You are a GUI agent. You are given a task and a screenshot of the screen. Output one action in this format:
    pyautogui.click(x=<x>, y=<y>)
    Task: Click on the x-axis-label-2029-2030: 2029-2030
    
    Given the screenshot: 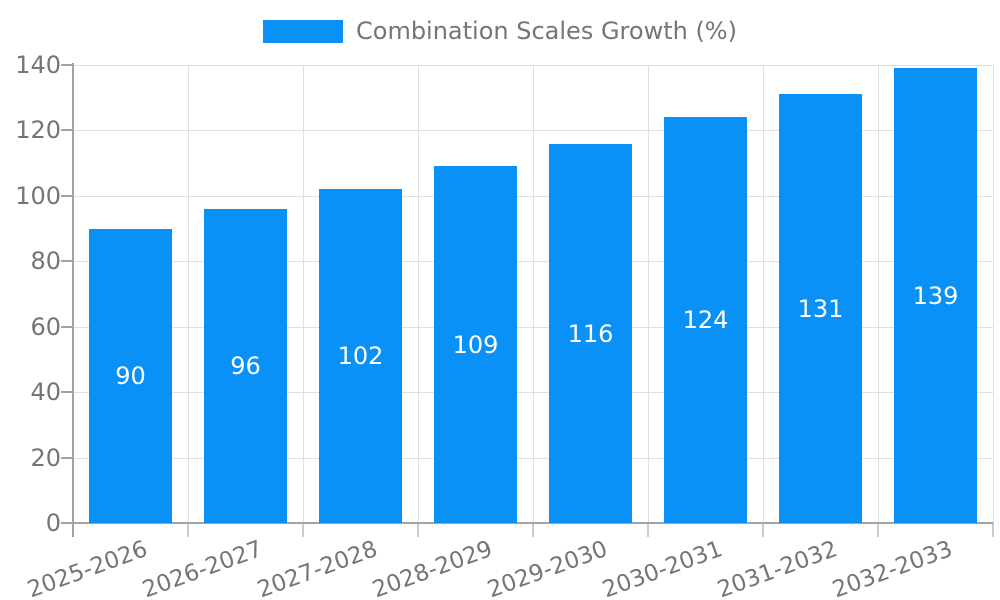 What is the action you would take?
    pyautogui.click(x=548, y=568)
    